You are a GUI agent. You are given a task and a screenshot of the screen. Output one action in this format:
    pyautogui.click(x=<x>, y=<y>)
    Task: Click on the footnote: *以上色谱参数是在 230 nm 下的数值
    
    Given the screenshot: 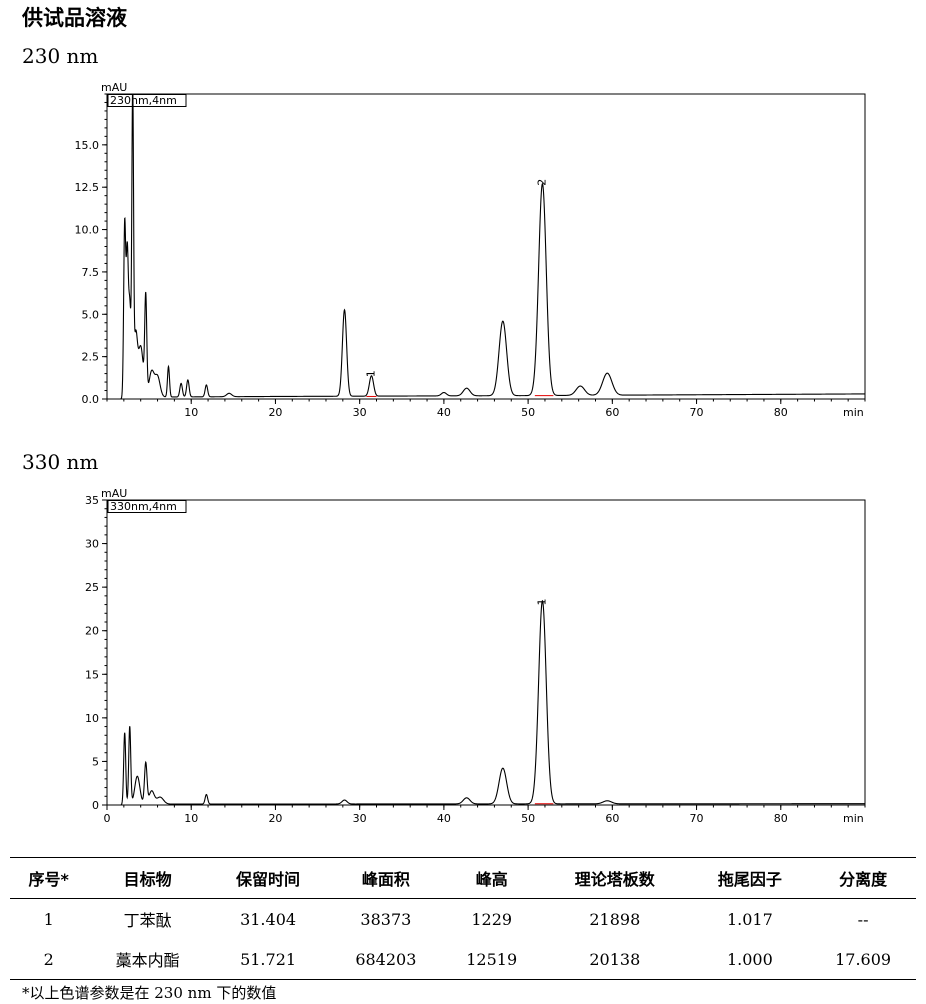 What is the action you would take?
    pyautogui.click(x=149, y=993)
    